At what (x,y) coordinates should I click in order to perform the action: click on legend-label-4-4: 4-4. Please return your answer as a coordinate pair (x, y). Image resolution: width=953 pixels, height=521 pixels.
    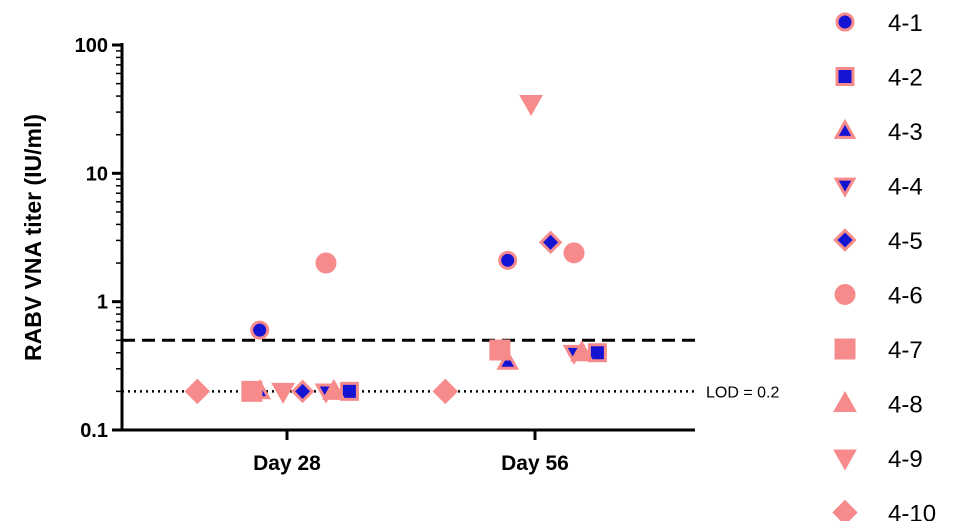
    Looking at the image, I should click on (905, 187).